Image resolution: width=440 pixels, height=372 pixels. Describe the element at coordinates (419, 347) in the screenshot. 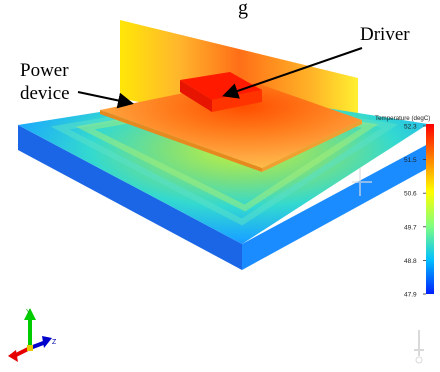

I see `view-cube-icon` at that location.